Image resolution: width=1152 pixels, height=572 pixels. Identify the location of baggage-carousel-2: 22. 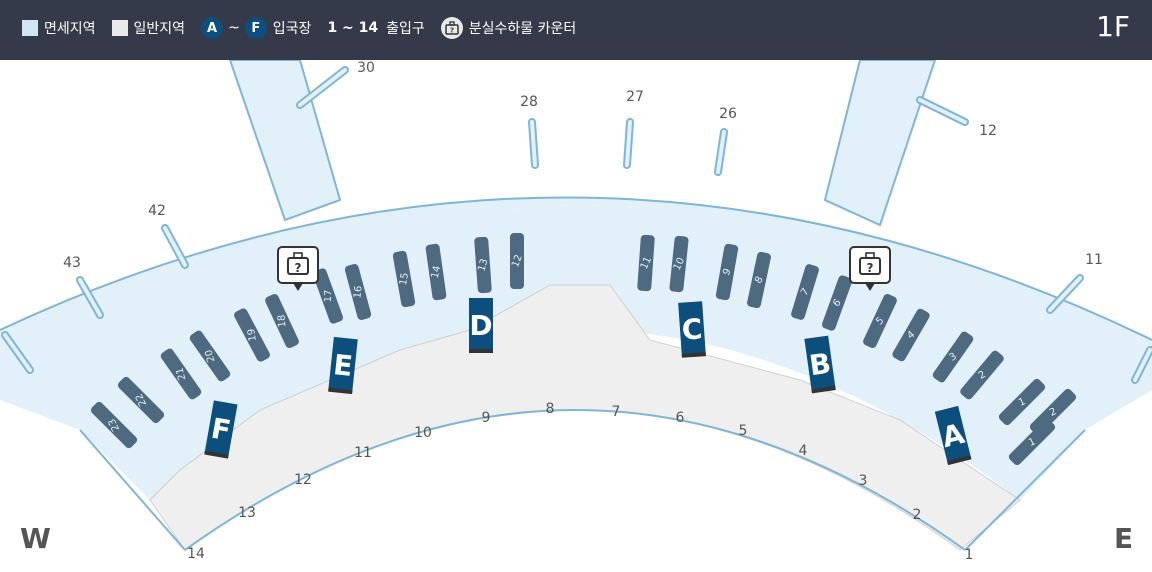
(141, 400).